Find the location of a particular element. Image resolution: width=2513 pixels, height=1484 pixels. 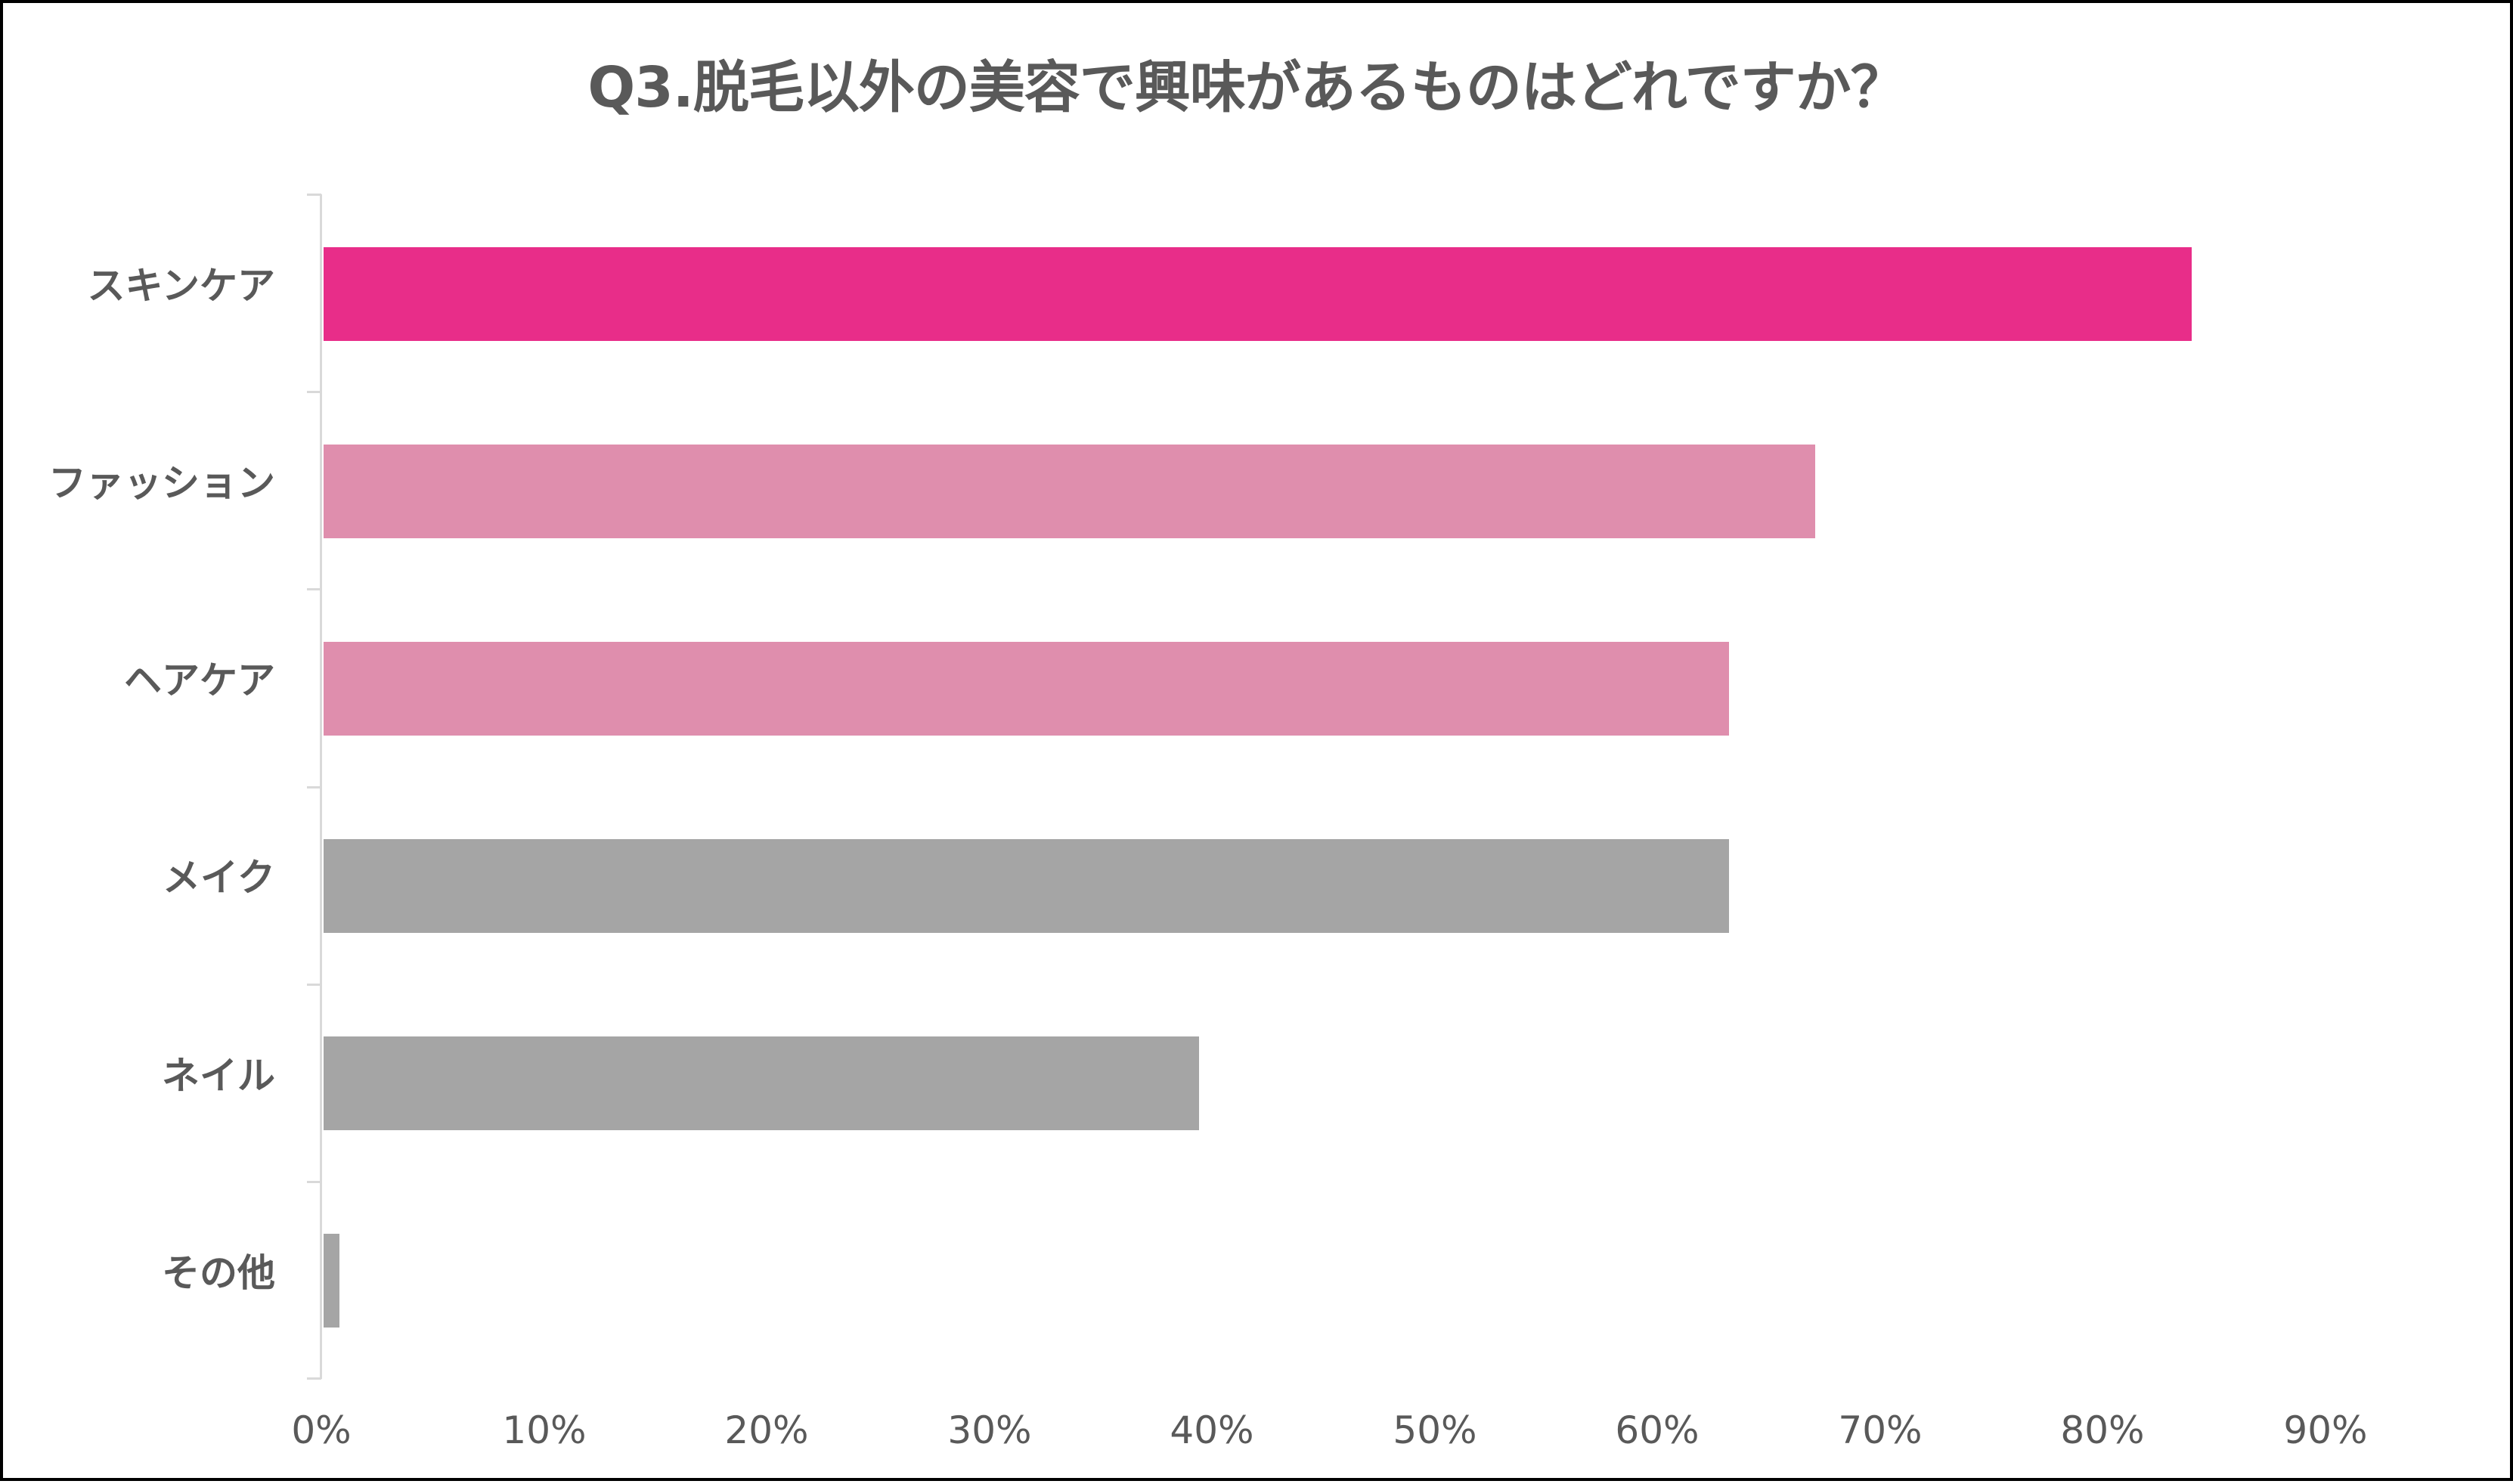

x-tick-label: 70% is located at coordinates (1881, 1430).